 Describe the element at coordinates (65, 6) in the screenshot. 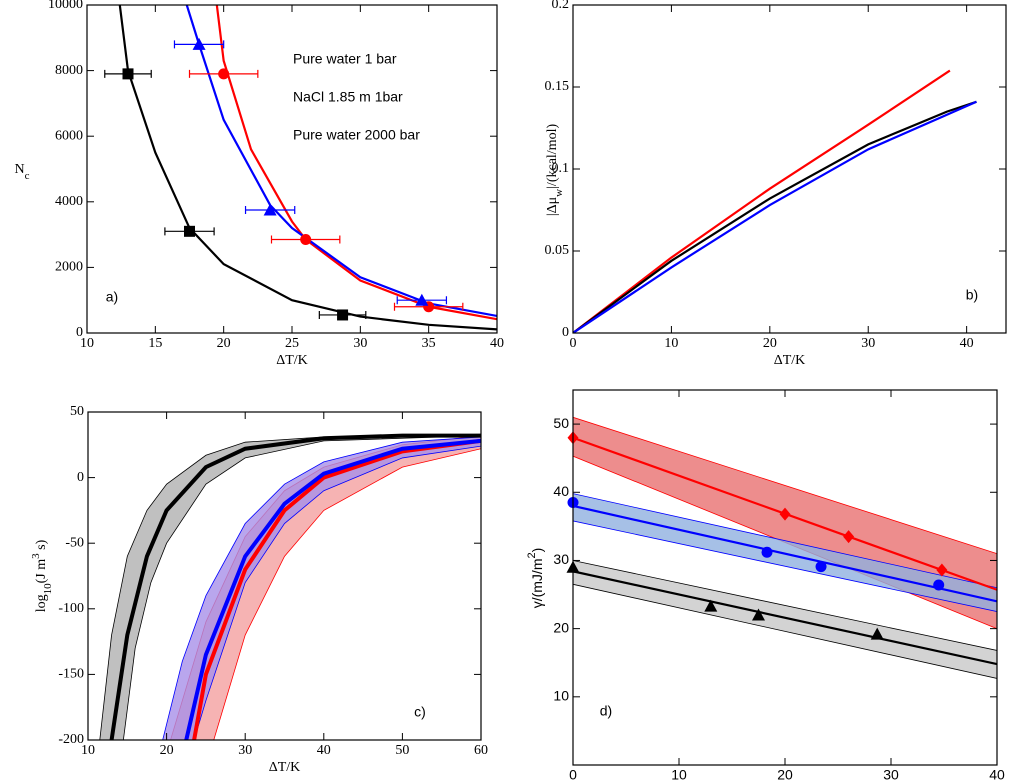

I see `y-tick-label: 10000` at that location.